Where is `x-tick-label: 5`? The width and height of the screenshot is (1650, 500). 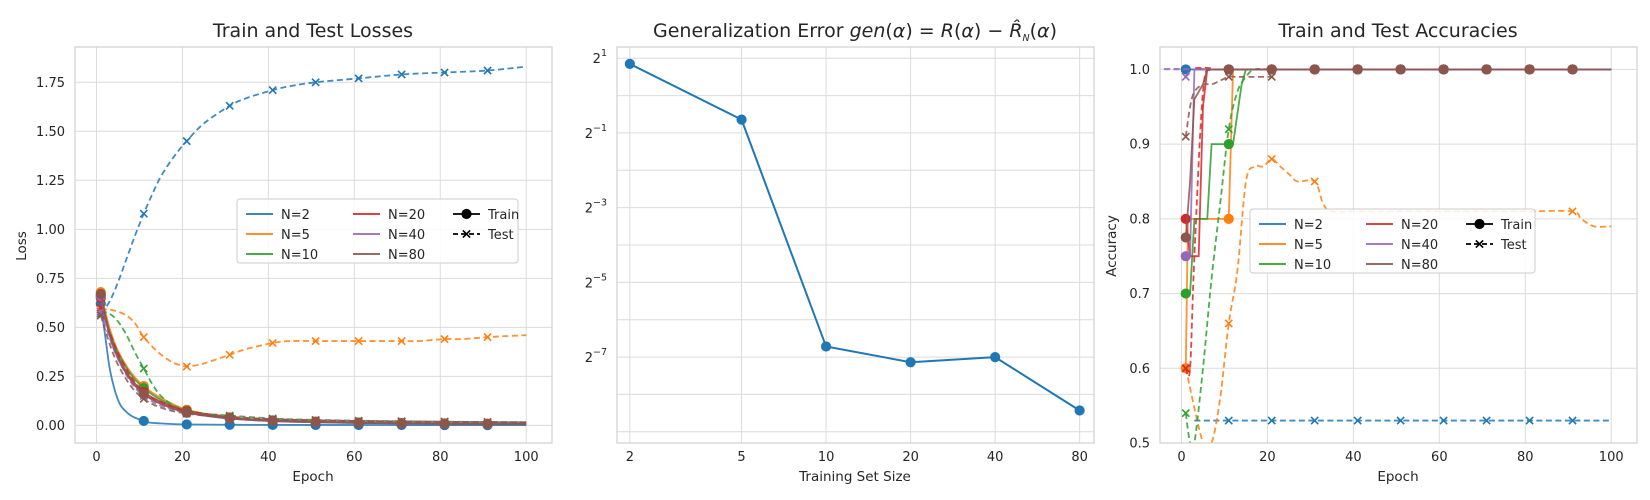
x-tick-label: 5 is located at coordinates (741, 457).